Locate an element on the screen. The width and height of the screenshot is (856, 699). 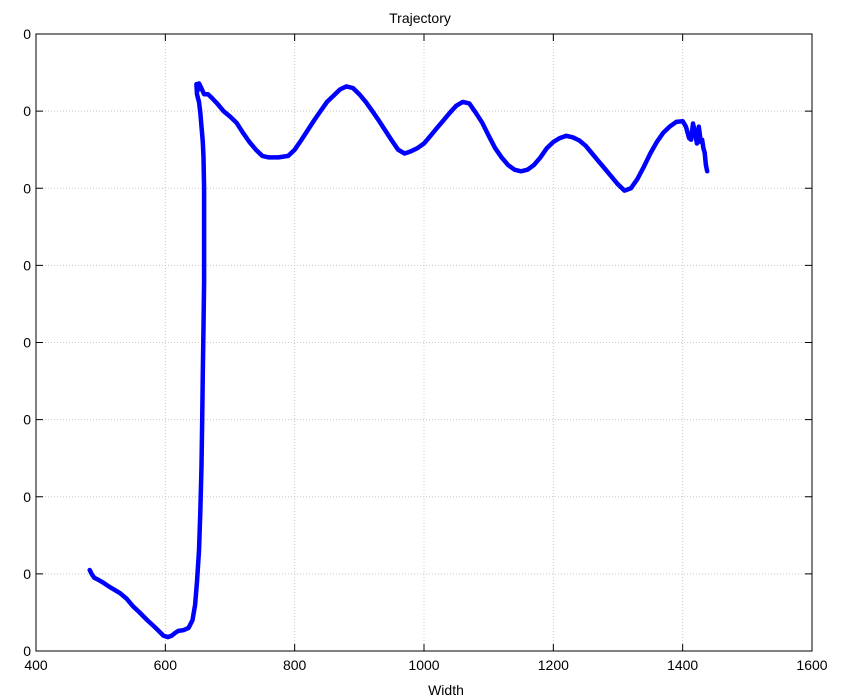
chart-title: Trajectory is located at coordinates (420, 18).